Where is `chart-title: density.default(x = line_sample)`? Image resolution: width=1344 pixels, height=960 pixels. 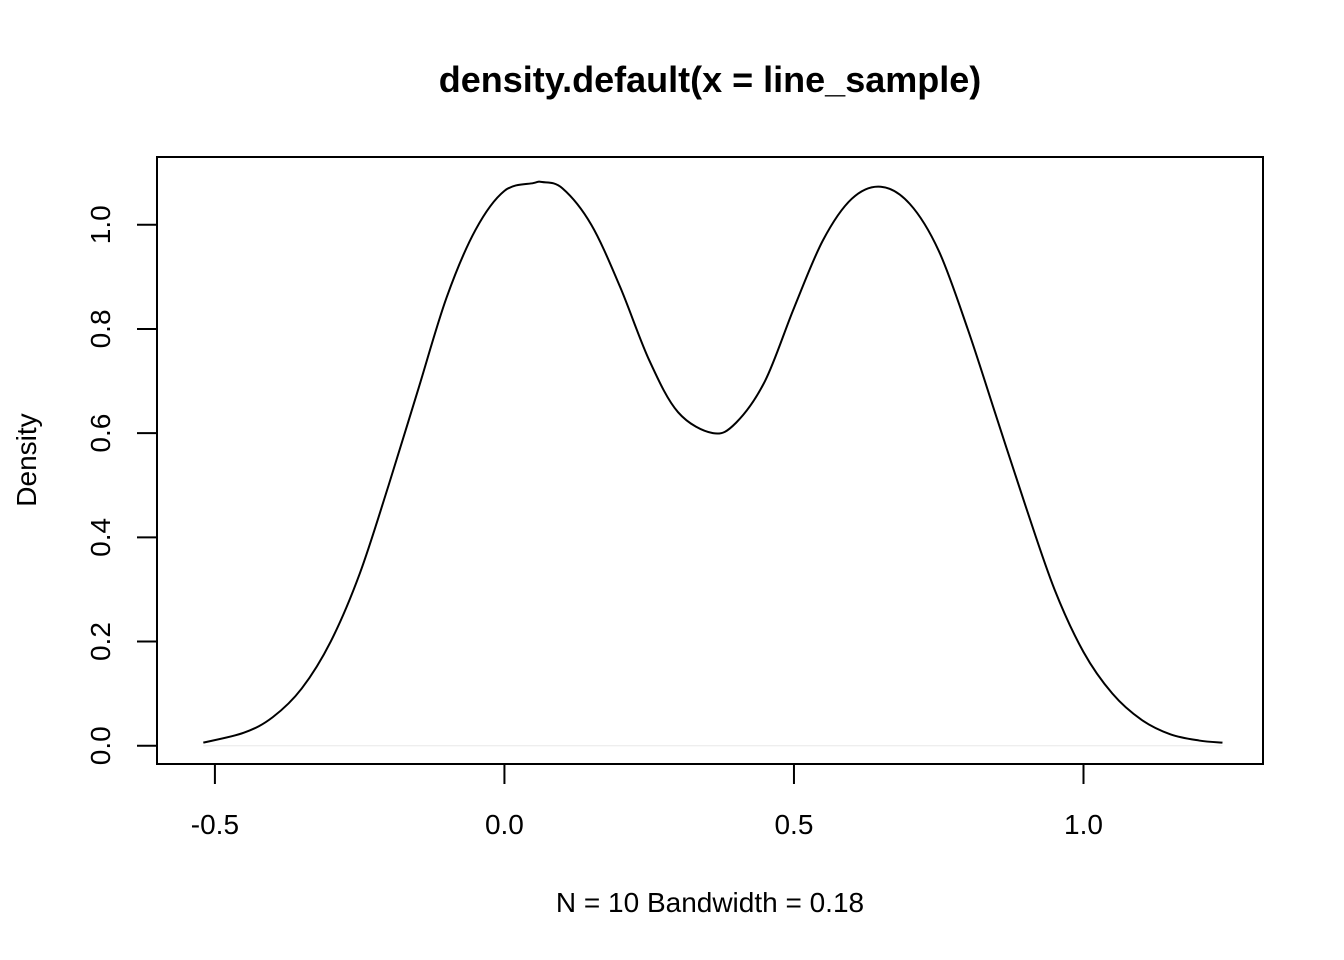
chart-title: density.default(x = line_sample) is located at coordinates (710, 79).